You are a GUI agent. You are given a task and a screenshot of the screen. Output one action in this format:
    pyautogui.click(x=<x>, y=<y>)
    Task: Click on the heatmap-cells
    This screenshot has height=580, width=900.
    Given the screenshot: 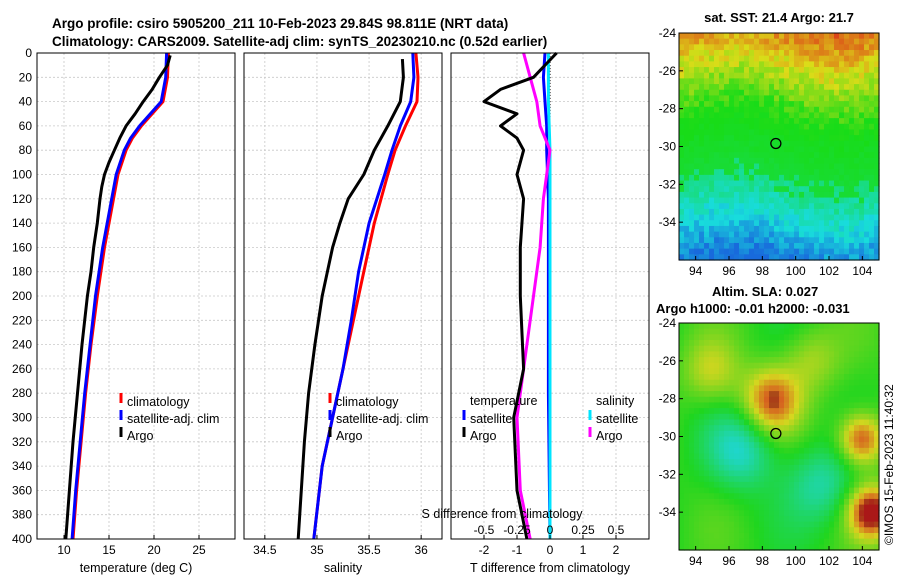 What is the action you would take?
    pyautogui.click(x=779, y=147)
    